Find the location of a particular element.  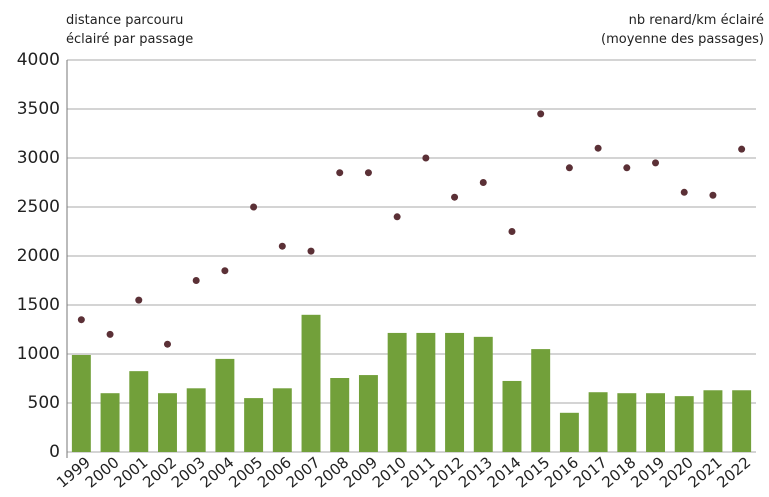

y-tick-label: 3000 is located at coordinates (38, 158).